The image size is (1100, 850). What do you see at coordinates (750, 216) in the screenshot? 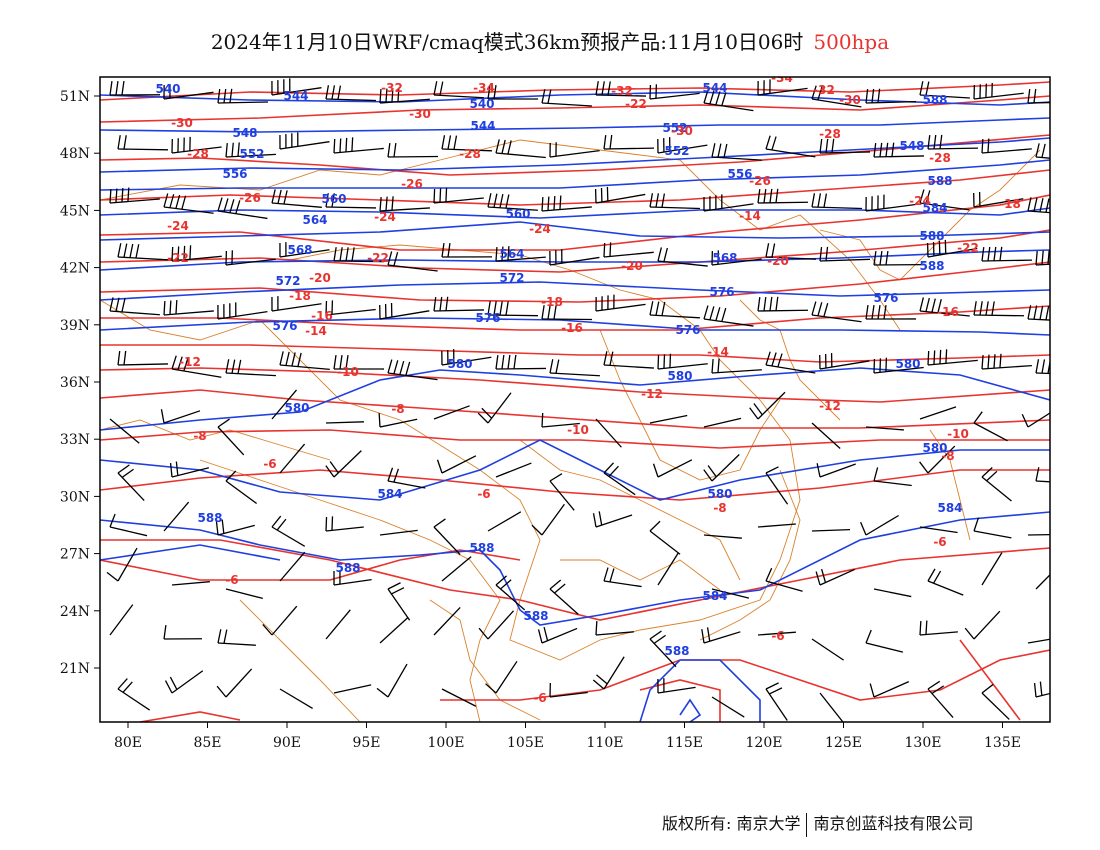
I see `temperature-contour-label: -14` at bounding box center [750, 216].